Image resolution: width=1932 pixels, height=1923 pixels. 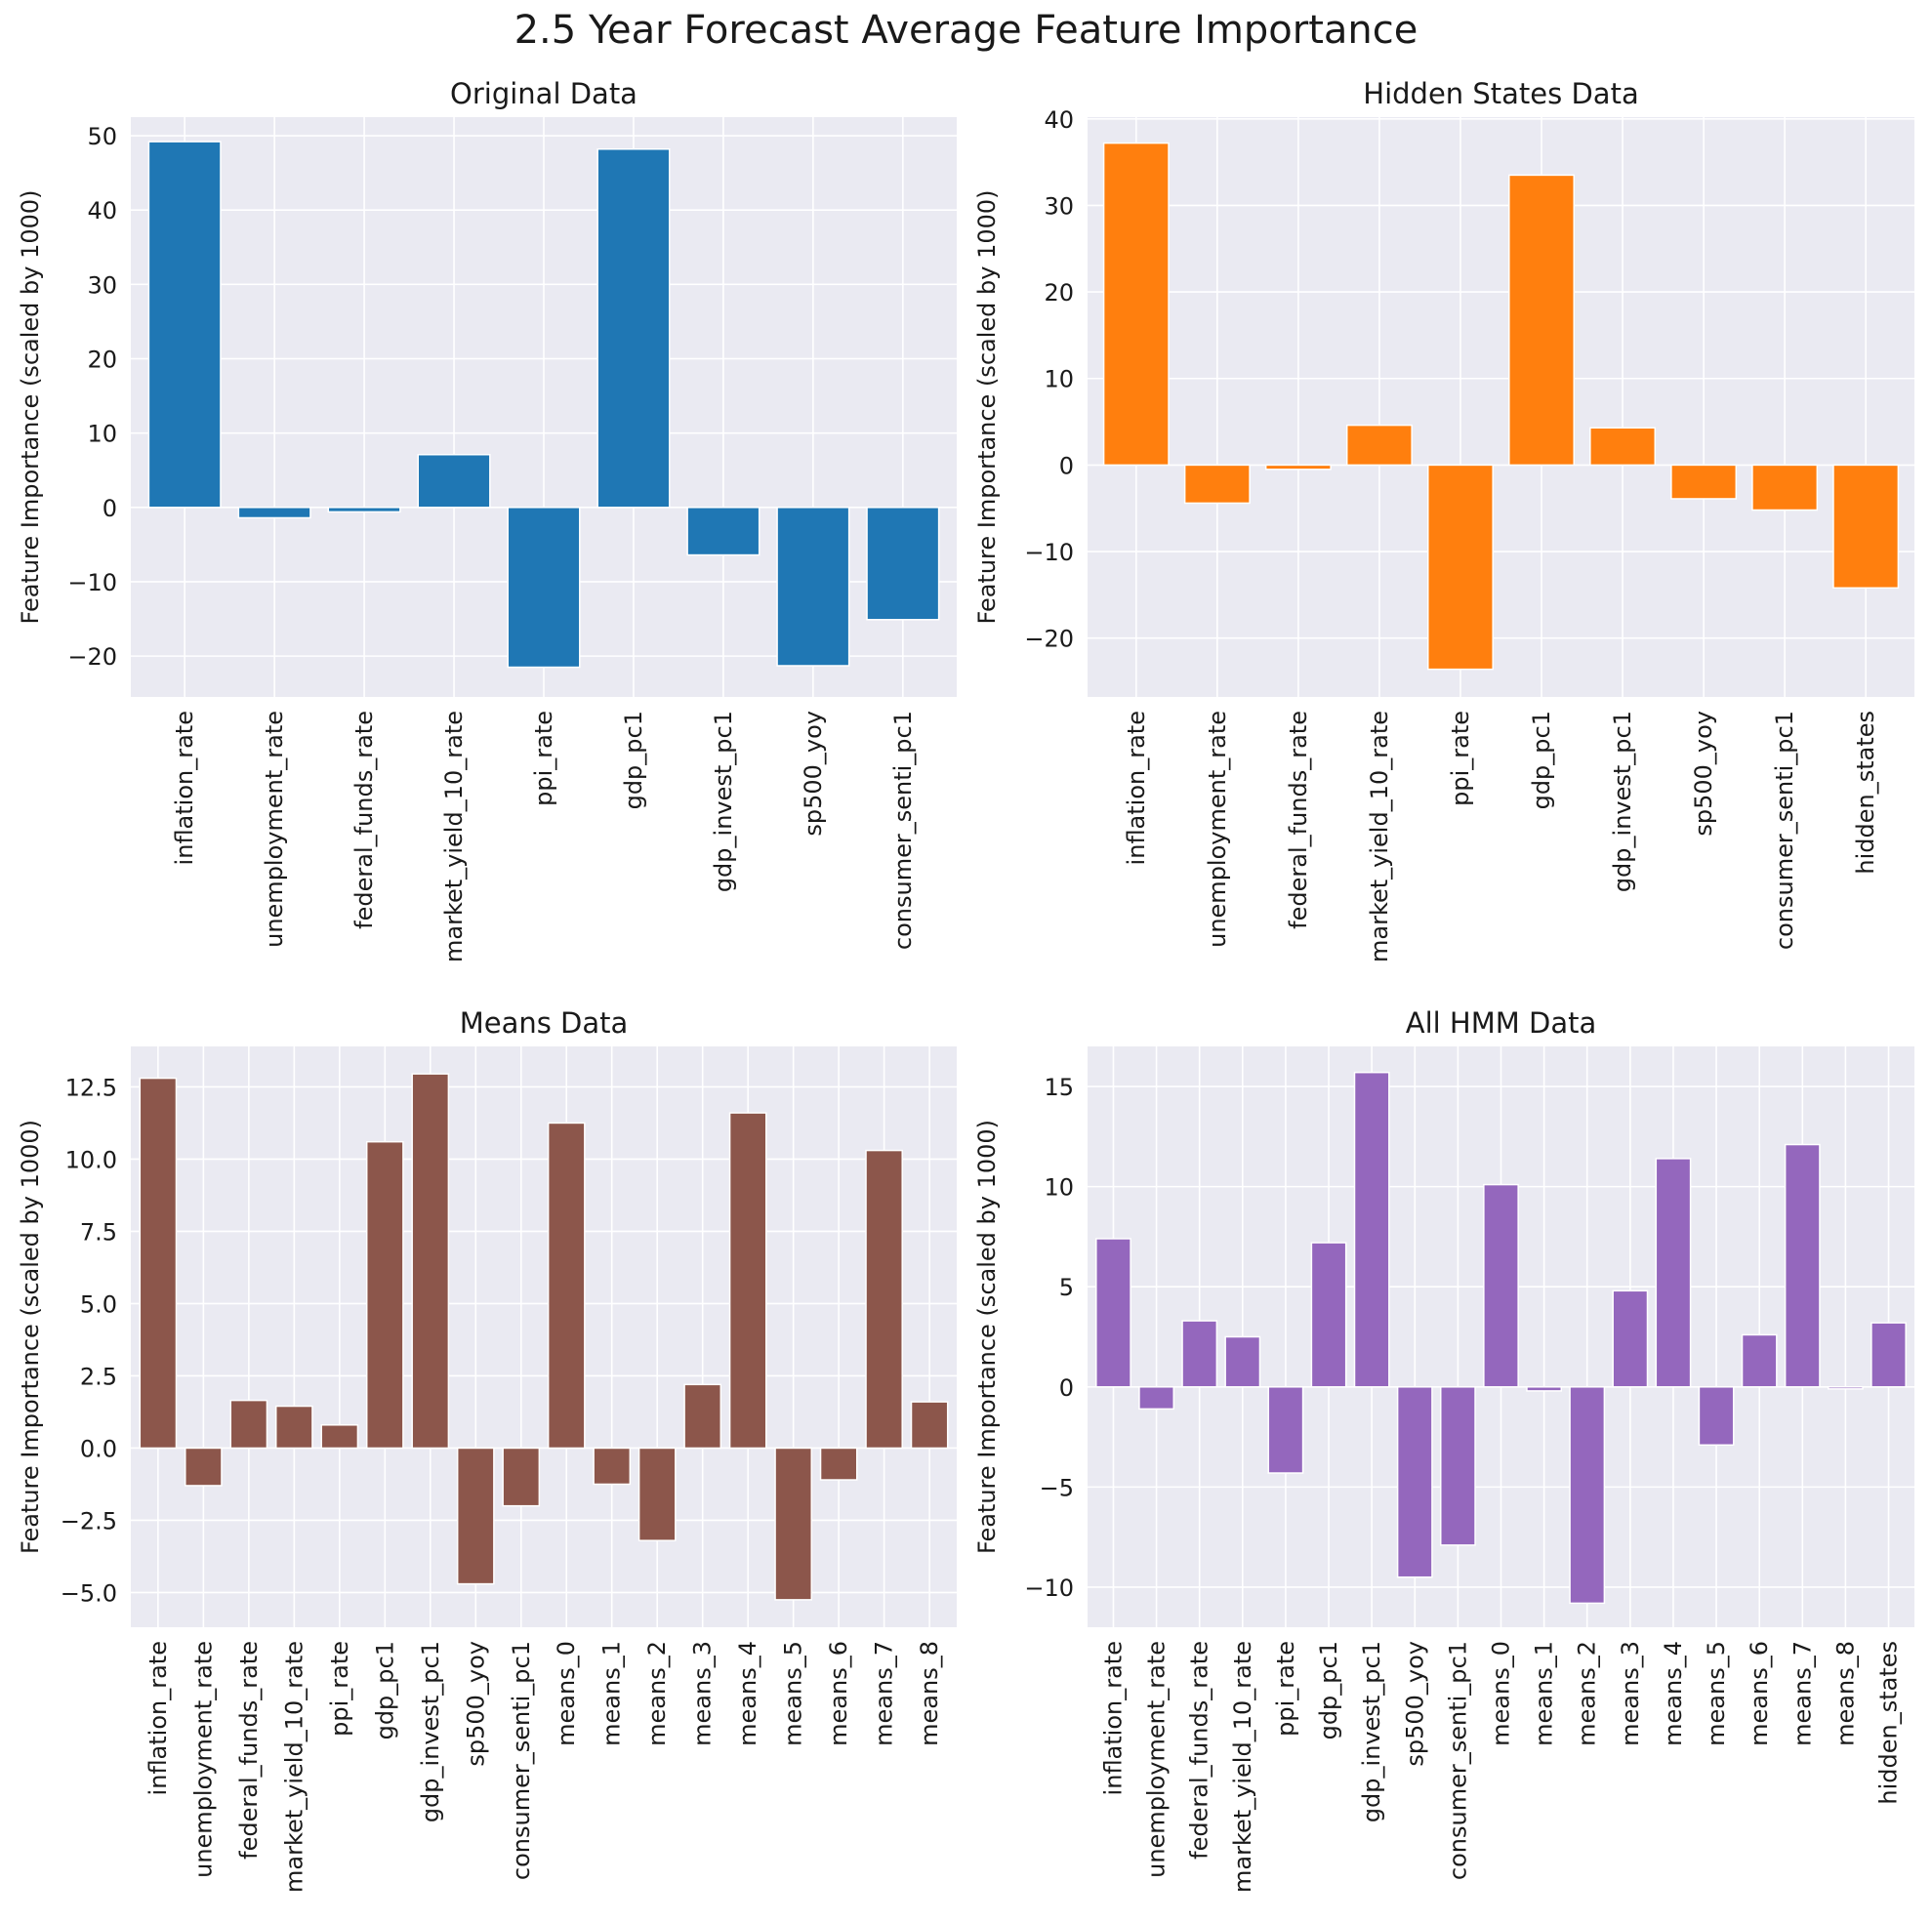 What do you see at coordinates (91, 1159) in the screenshot?
I see `y-tick-label: 10.0` at bounding box center [91, 1159].